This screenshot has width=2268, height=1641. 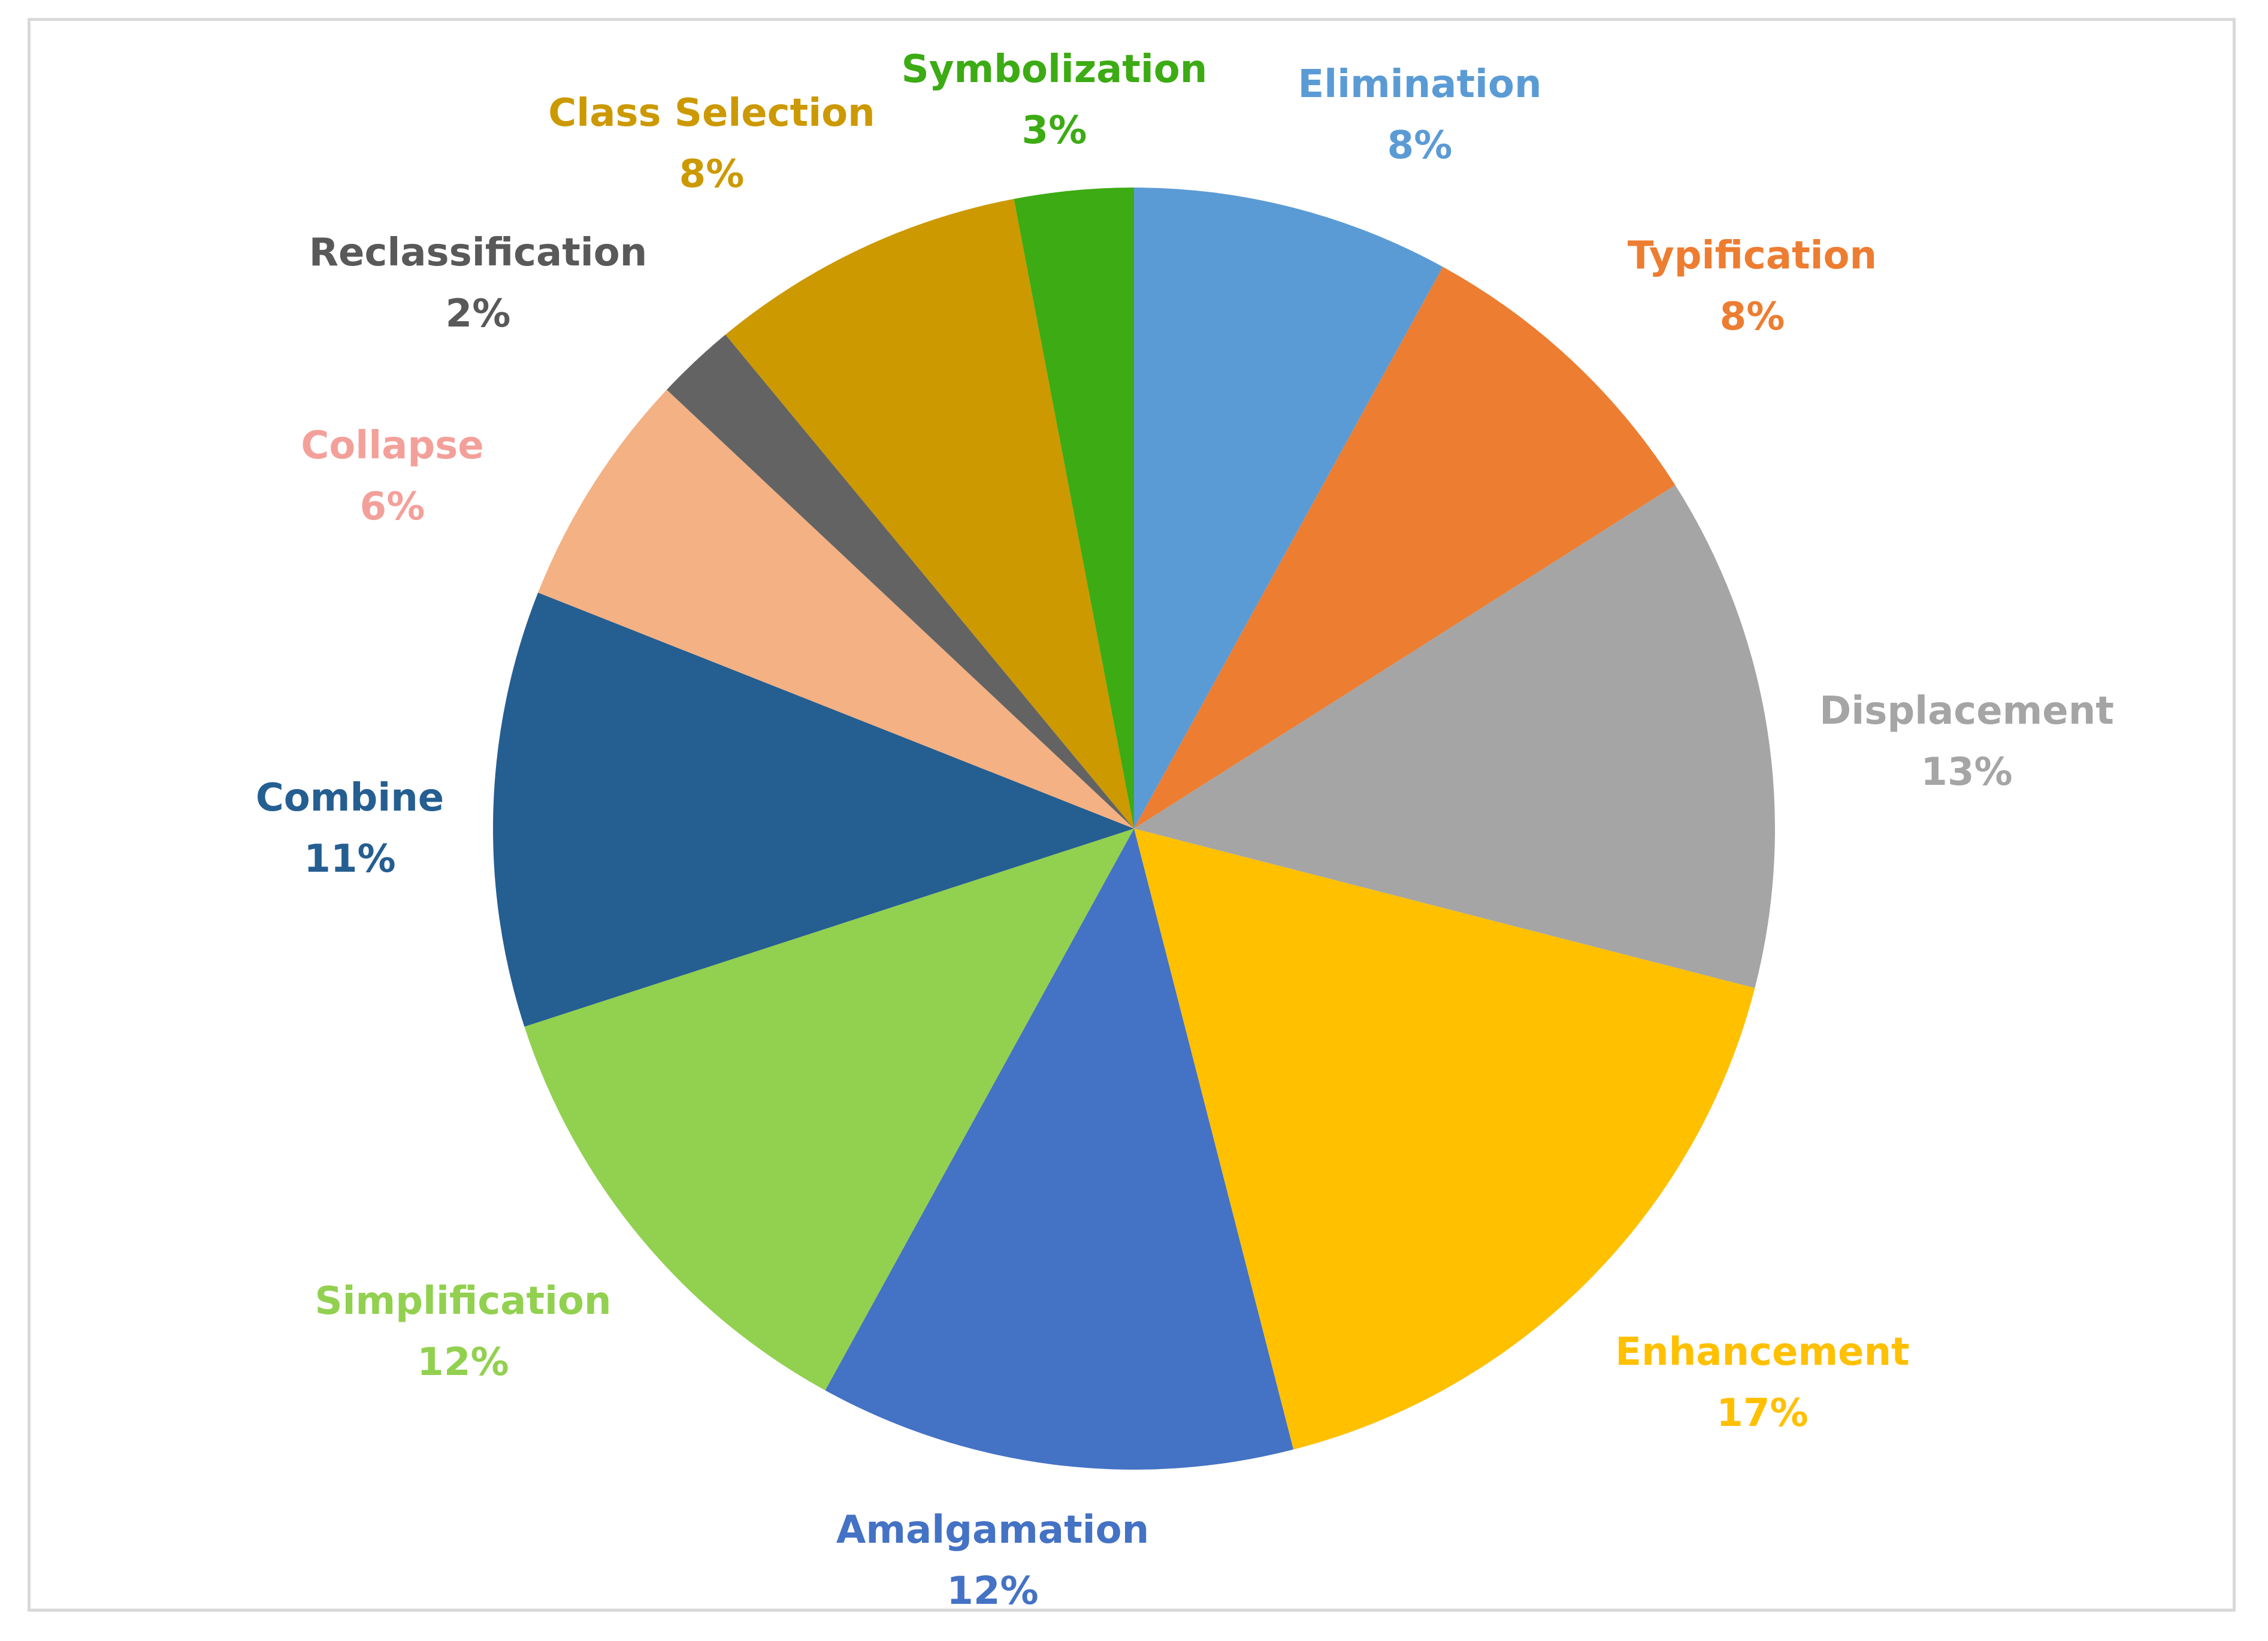 What do you see at coordinates (1054, 130) in the screenshot?
I see `slice-value-symbolization: 3%` at bounding box center [1054, 130].